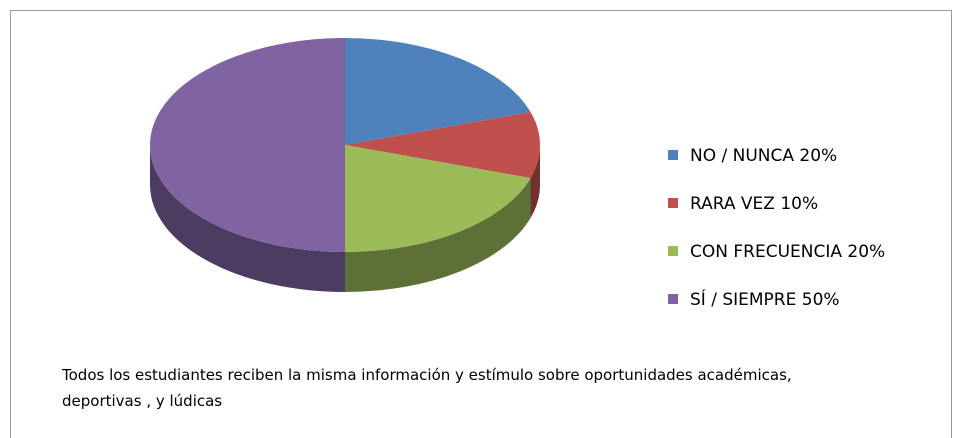 This screenshot has width=963, height=438. What do you see at coordinates (754, 204) in the screenshot?
I see `legend-label: RARA VEZ 10%` at bounding box center [754, 204].